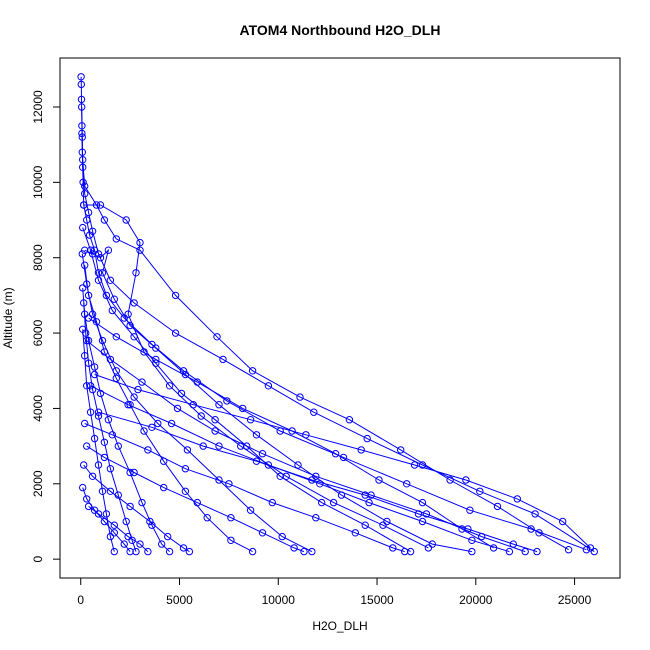 The width and height of the screenshot is (650, 650). I want to click on y-tick-label: 8000, so click(38, 257).